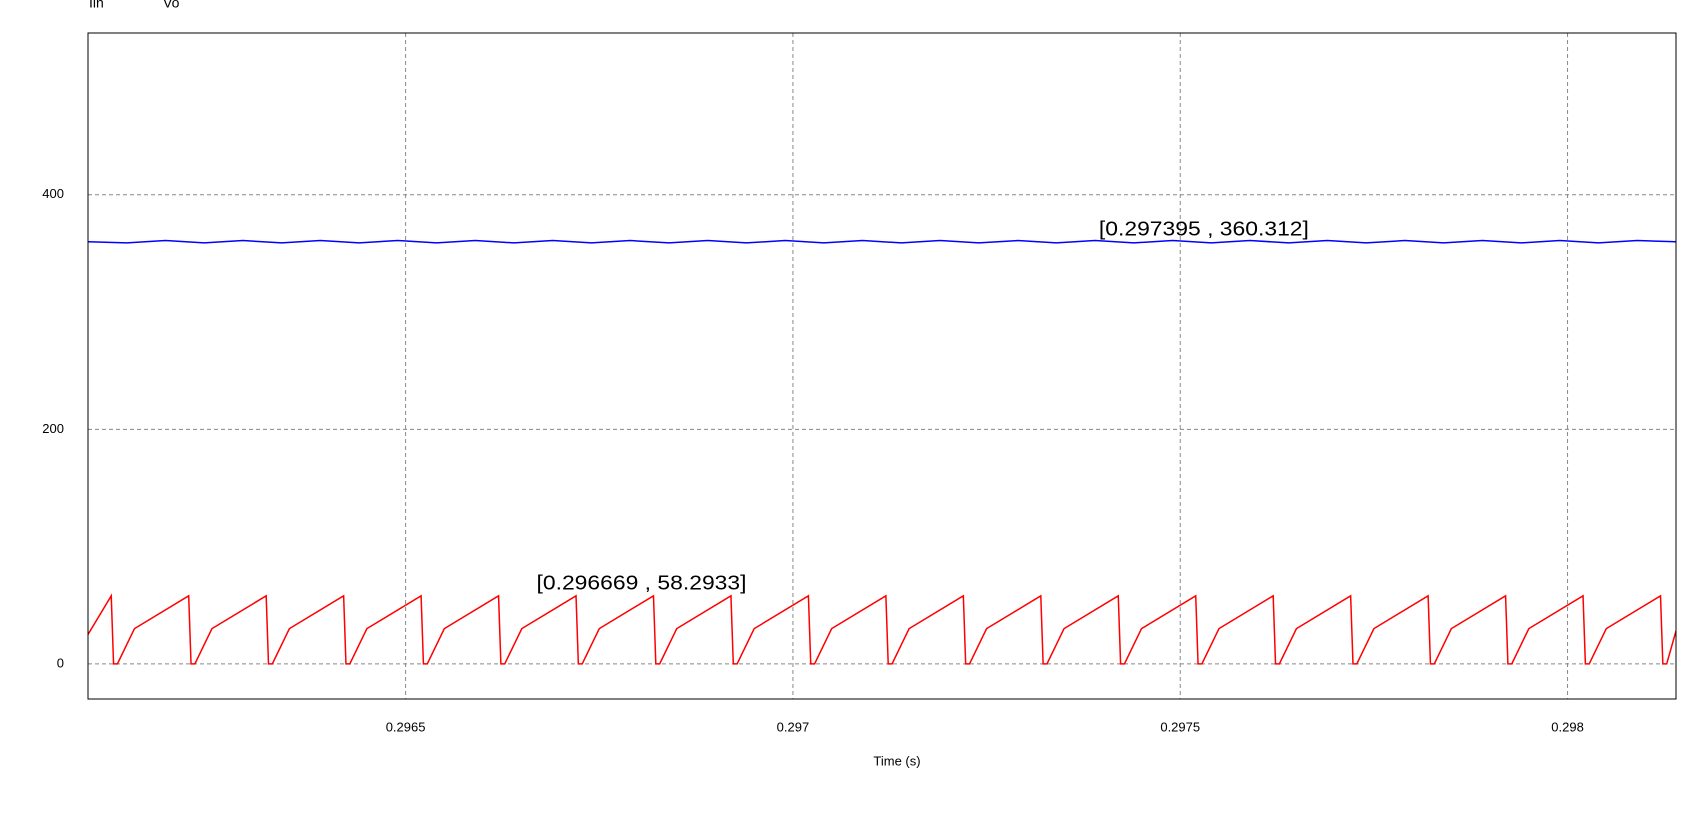 The height and width of the screenshot is (816, 1699). Describe the element at coordinates (1180, 726) in the screenshot. I see `x-tick-label: 0.2975` at that location.